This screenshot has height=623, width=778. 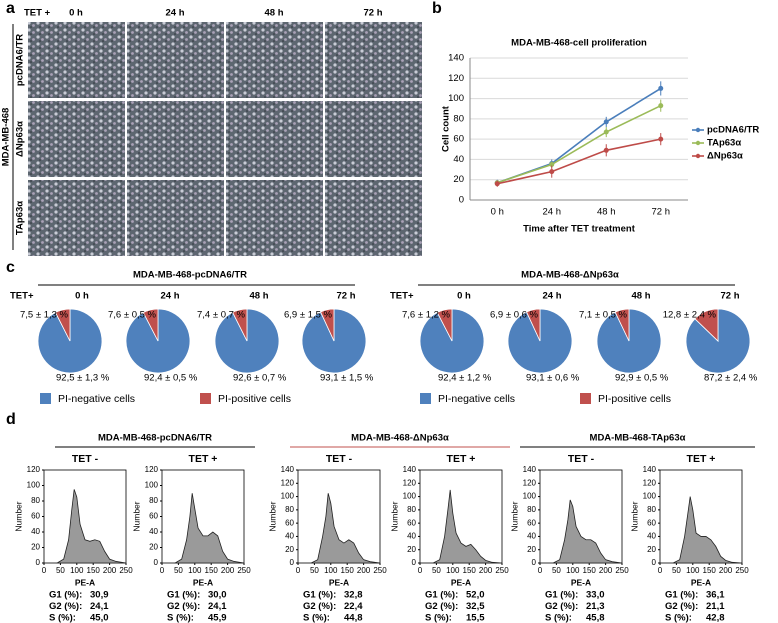 I want to click on series-line, so click(x=579, y=135).